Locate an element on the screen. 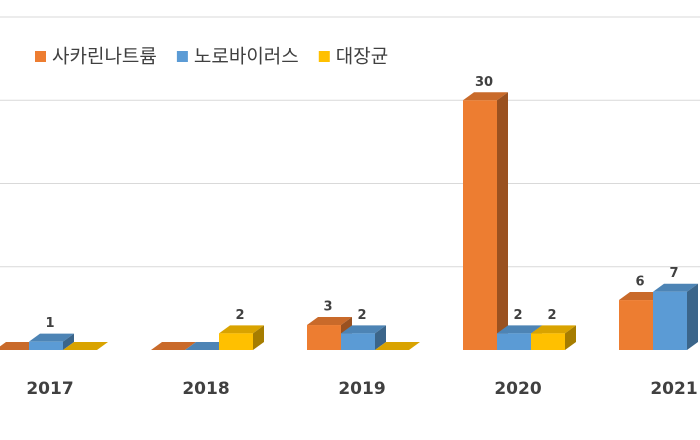 The width and height of the screenshot is (700, 440). x-tick-label: 2020 is located at coordinates (517, 389).